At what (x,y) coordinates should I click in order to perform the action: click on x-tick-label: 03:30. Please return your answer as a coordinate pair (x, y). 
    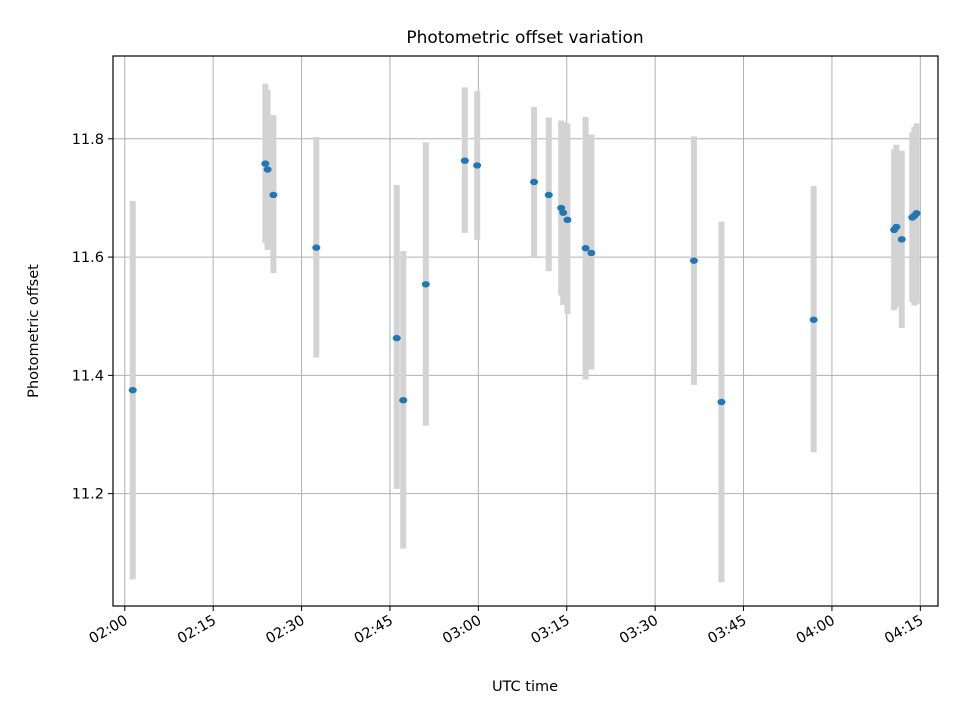
    Looking at the image, I should click on (639, 630).